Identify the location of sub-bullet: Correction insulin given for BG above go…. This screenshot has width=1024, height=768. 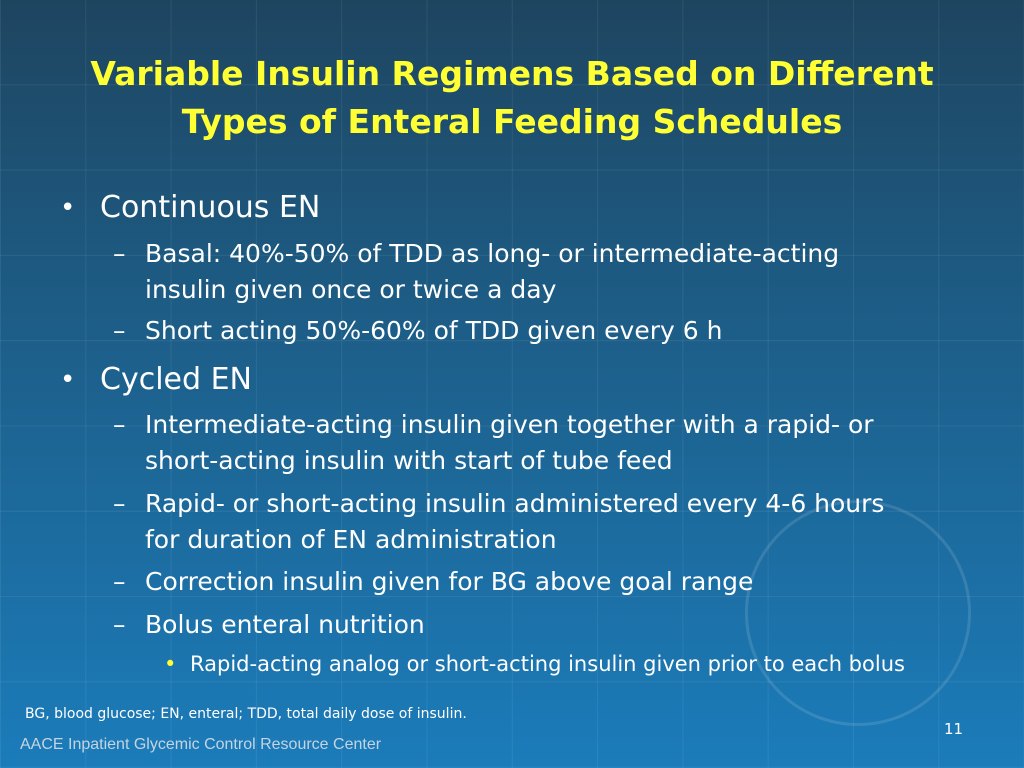
(509, 582).